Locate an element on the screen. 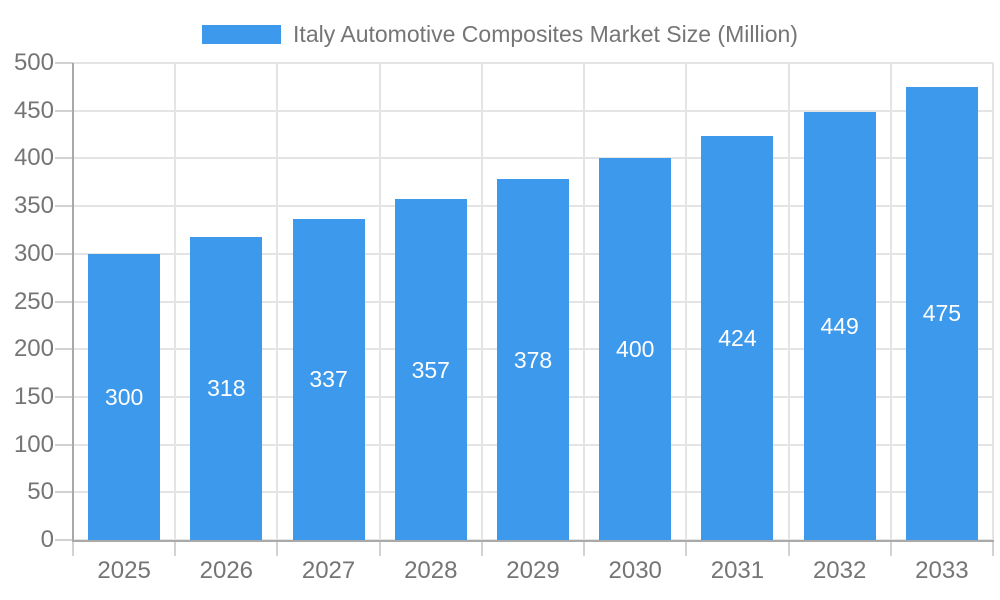 The image size is (1000, 600). x-tick-label: 2031 is located at coordinates (737, 570).